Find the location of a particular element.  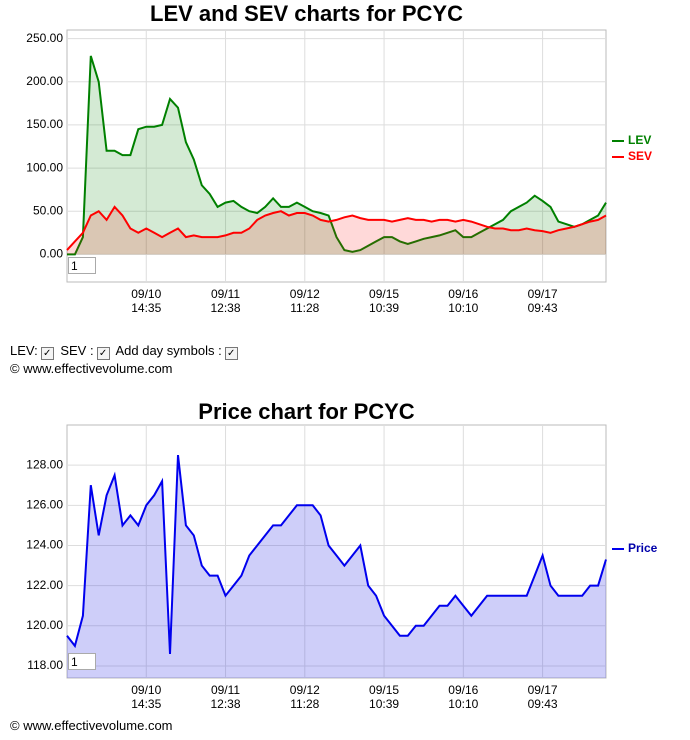

y-tick-label: 120.00 is located at coordinates (44, 625).